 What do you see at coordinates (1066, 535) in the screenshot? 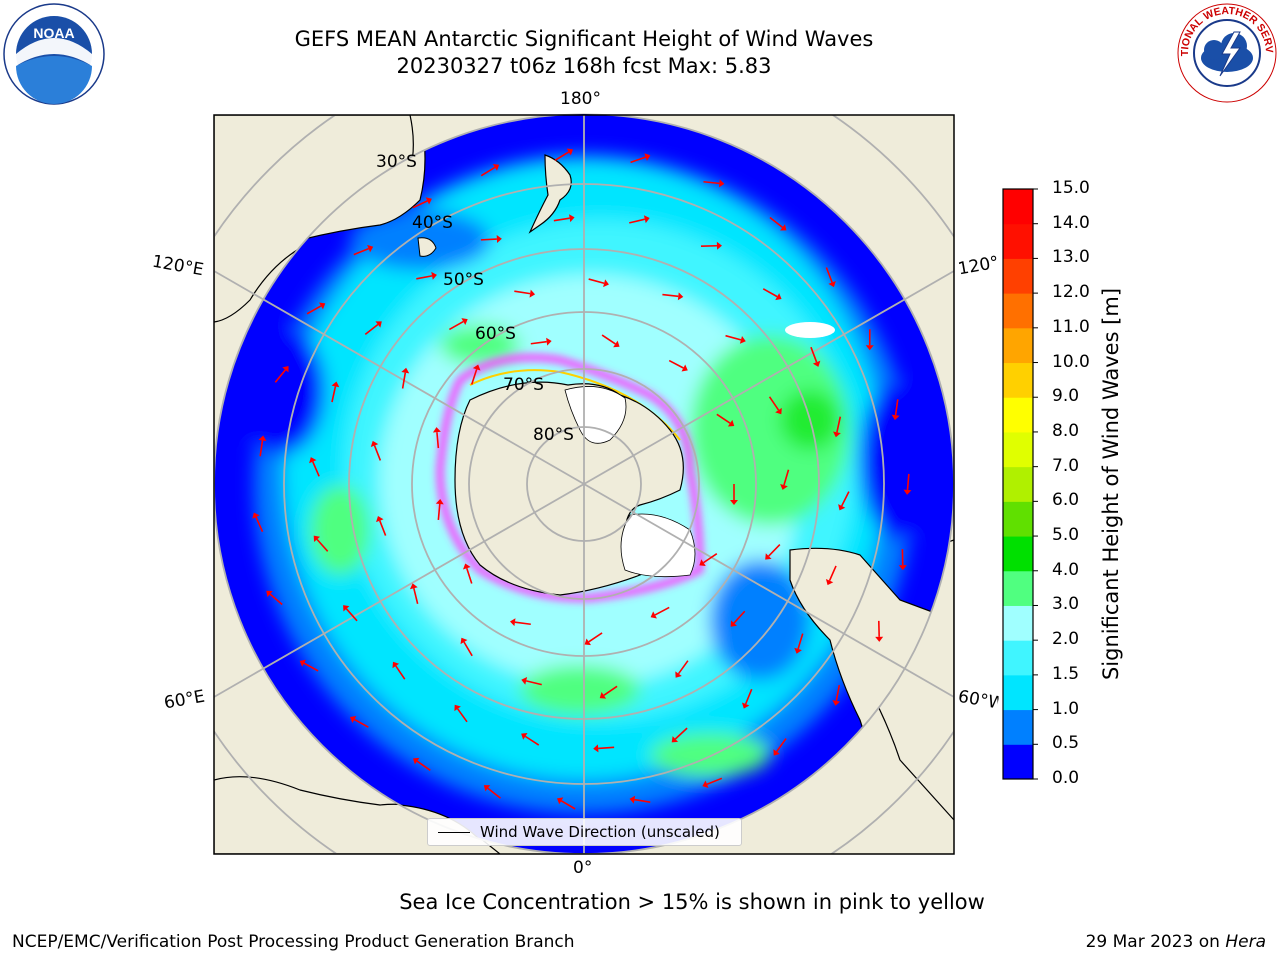
I see `colorbar-tick-label: 5.0` at bounding box center [1066, 535].